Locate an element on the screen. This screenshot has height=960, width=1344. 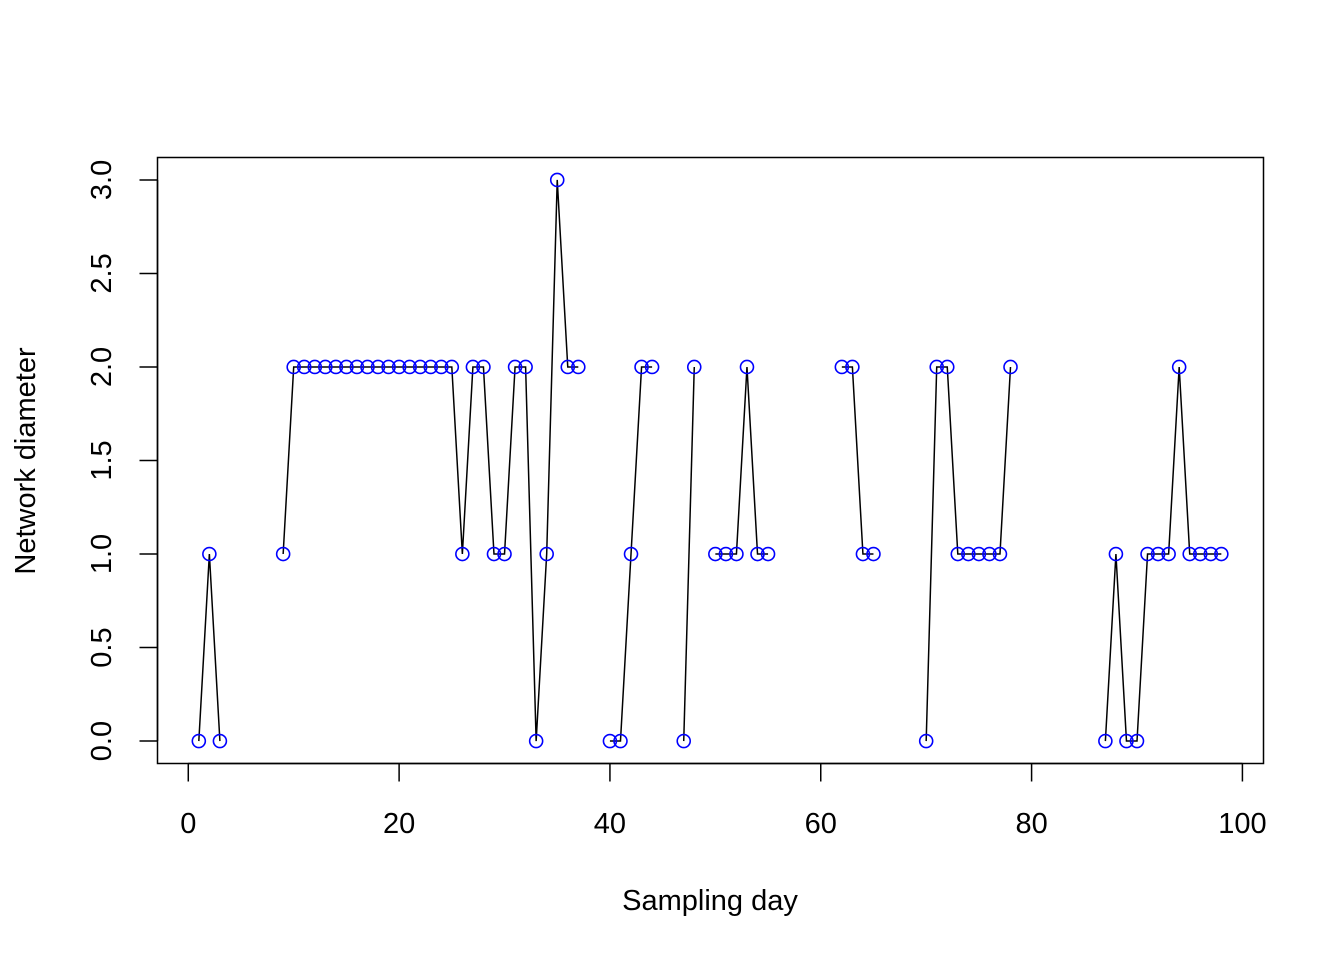
x-tick-label: 20 is located at coordinates (399, 824).